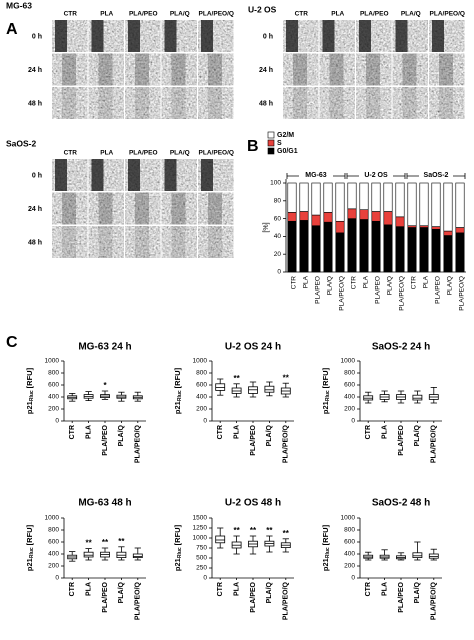 This screenshot has width=474, height=640. Describe the element at coordinates (21, 143) in the screenshot. I see `block-title: SaOS-2` at that location.